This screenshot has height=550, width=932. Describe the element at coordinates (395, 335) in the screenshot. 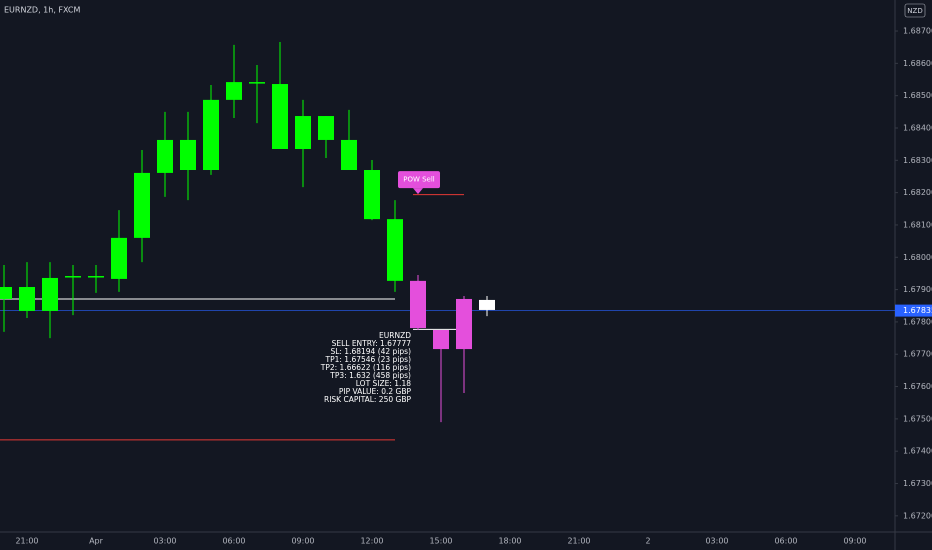

I see `info-line: EURNZD` at that location.